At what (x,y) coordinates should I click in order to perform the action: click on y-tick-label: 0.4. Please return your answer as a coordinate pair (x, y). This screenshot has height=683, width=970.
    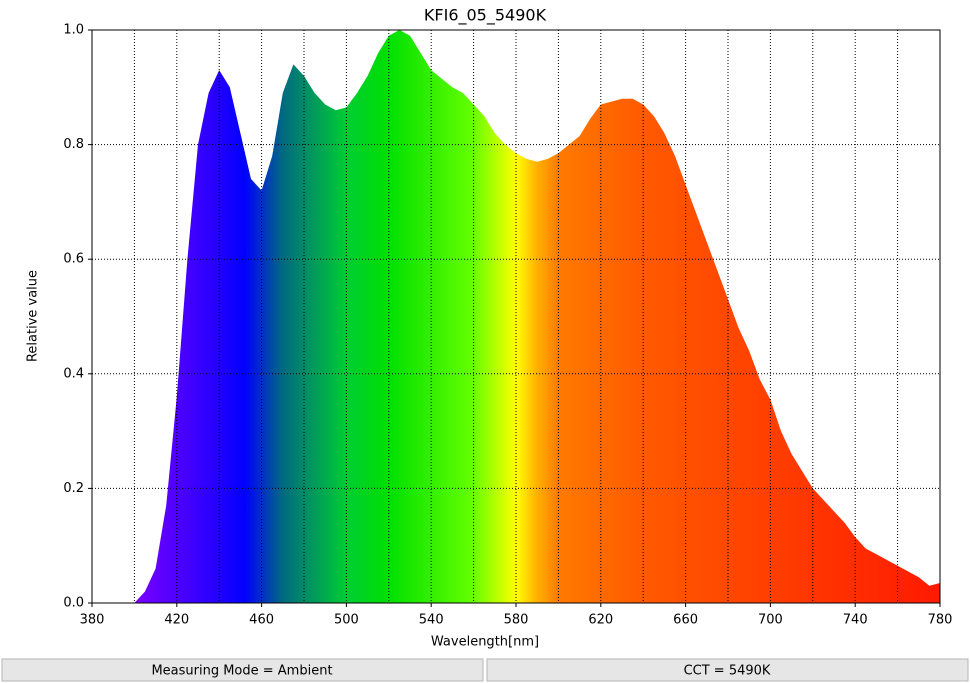
    Looking at the image, I should click on (73, 373).